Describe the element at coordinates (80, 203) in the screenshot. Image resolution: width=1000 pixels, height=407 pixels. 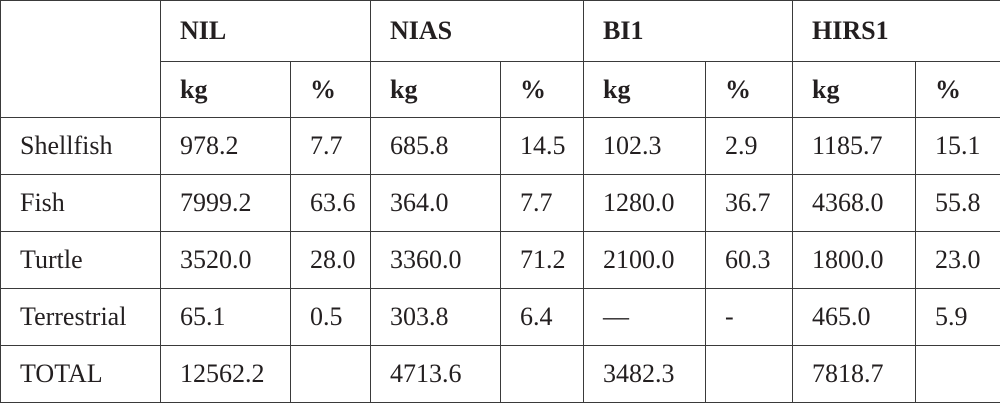
I see `row-label: Fish` at that location.